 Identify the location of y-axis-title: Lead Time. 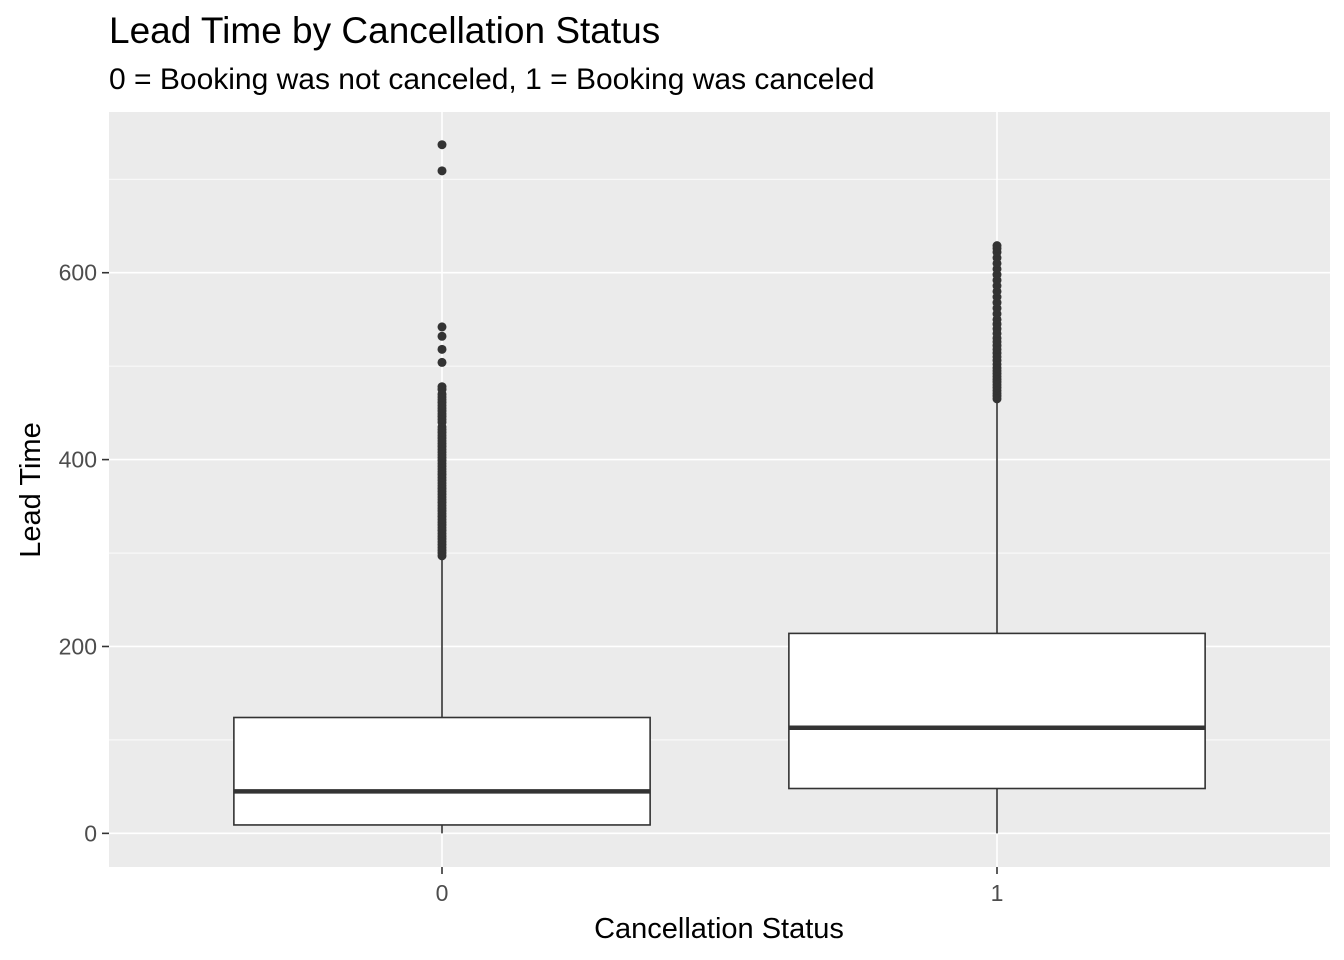
(31, 489).